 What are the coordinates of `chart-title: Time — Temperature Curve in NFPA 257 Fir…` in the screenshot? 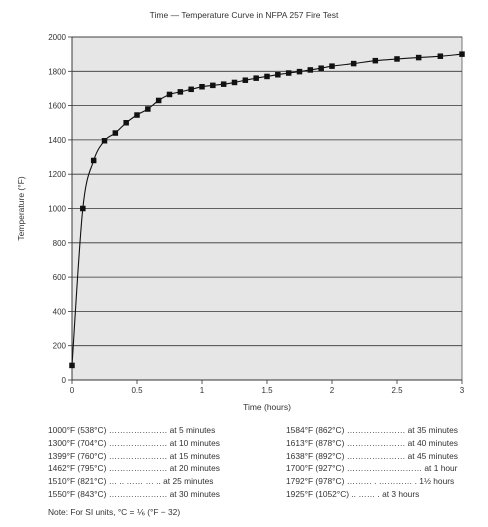 It's located at (244, 15).